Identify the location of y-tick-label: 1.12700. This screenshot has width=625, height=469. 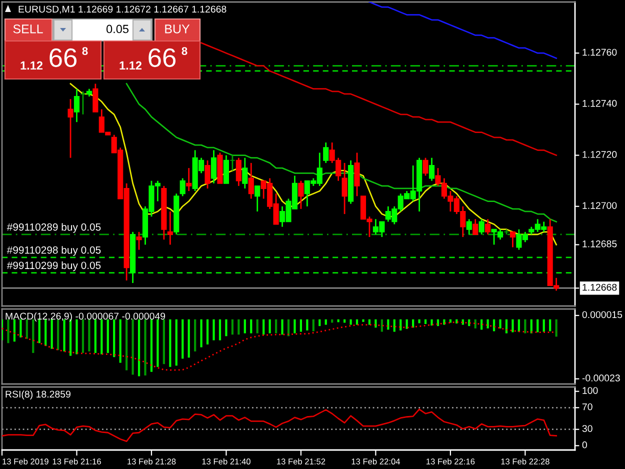
(599, 205).